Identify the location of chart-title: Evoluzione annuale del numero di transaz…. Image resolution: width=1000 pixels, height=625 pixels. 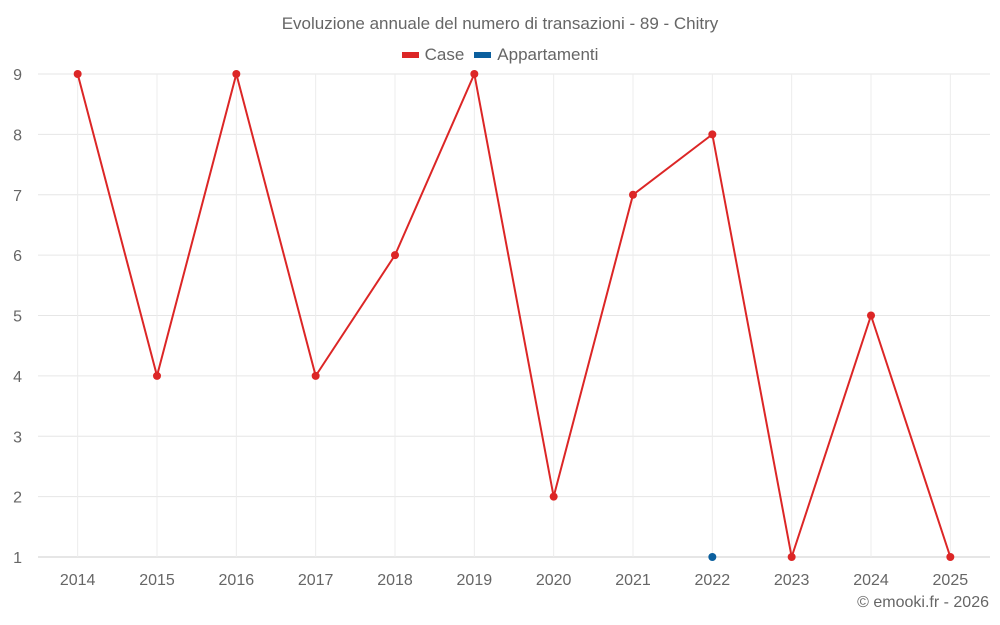
(500, 23).